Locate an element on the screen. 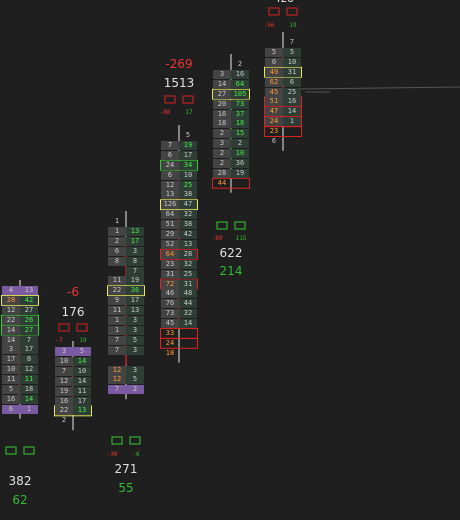  ask-volume-cell: 73 is located at coordinates (240, 104).